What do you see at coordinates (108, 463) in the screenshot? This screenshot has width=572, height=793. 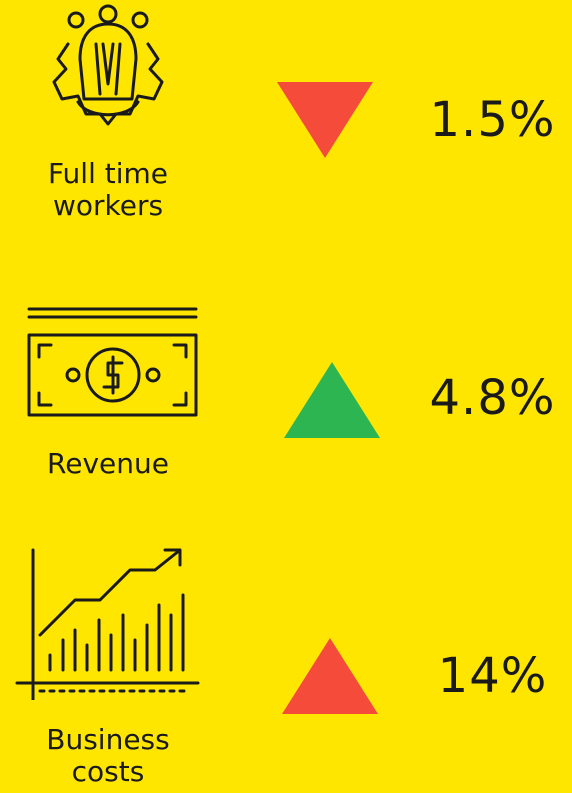 I see `item-label: Revenue` at bounding box center [108, 463].